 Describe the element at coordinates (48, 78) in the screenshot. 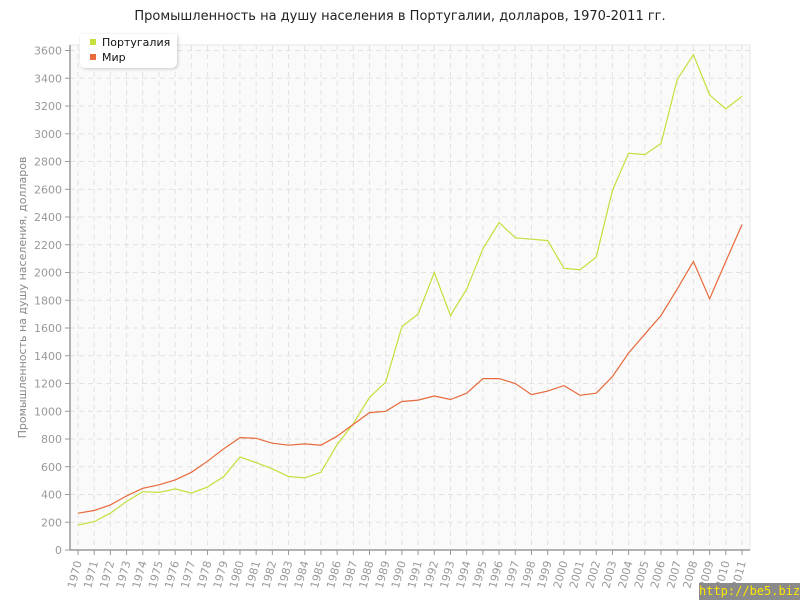

I see `y-tick-label: 3400` at that location.